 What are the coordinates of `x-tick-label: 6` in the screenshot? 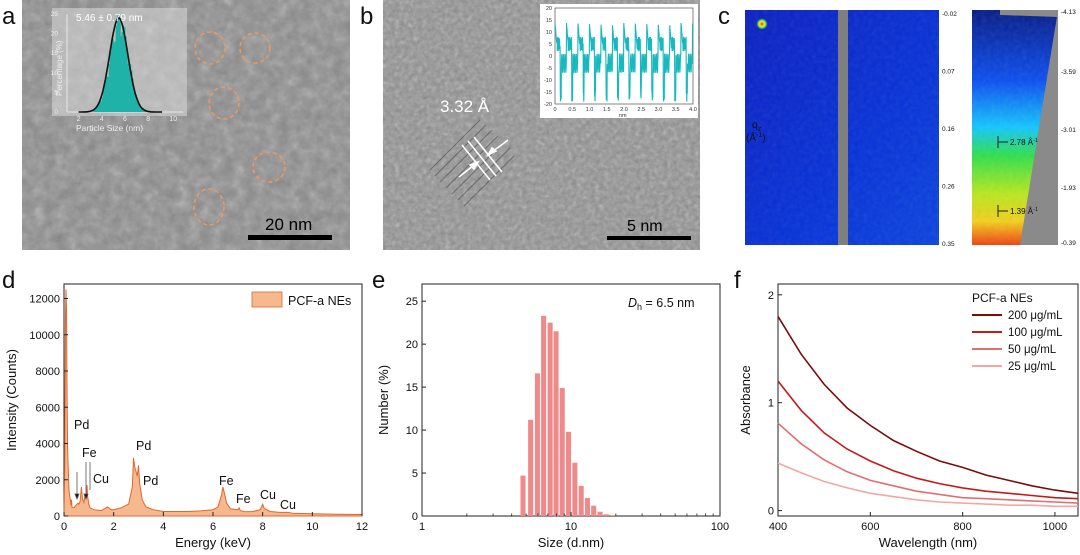 It's located at (213, 527).